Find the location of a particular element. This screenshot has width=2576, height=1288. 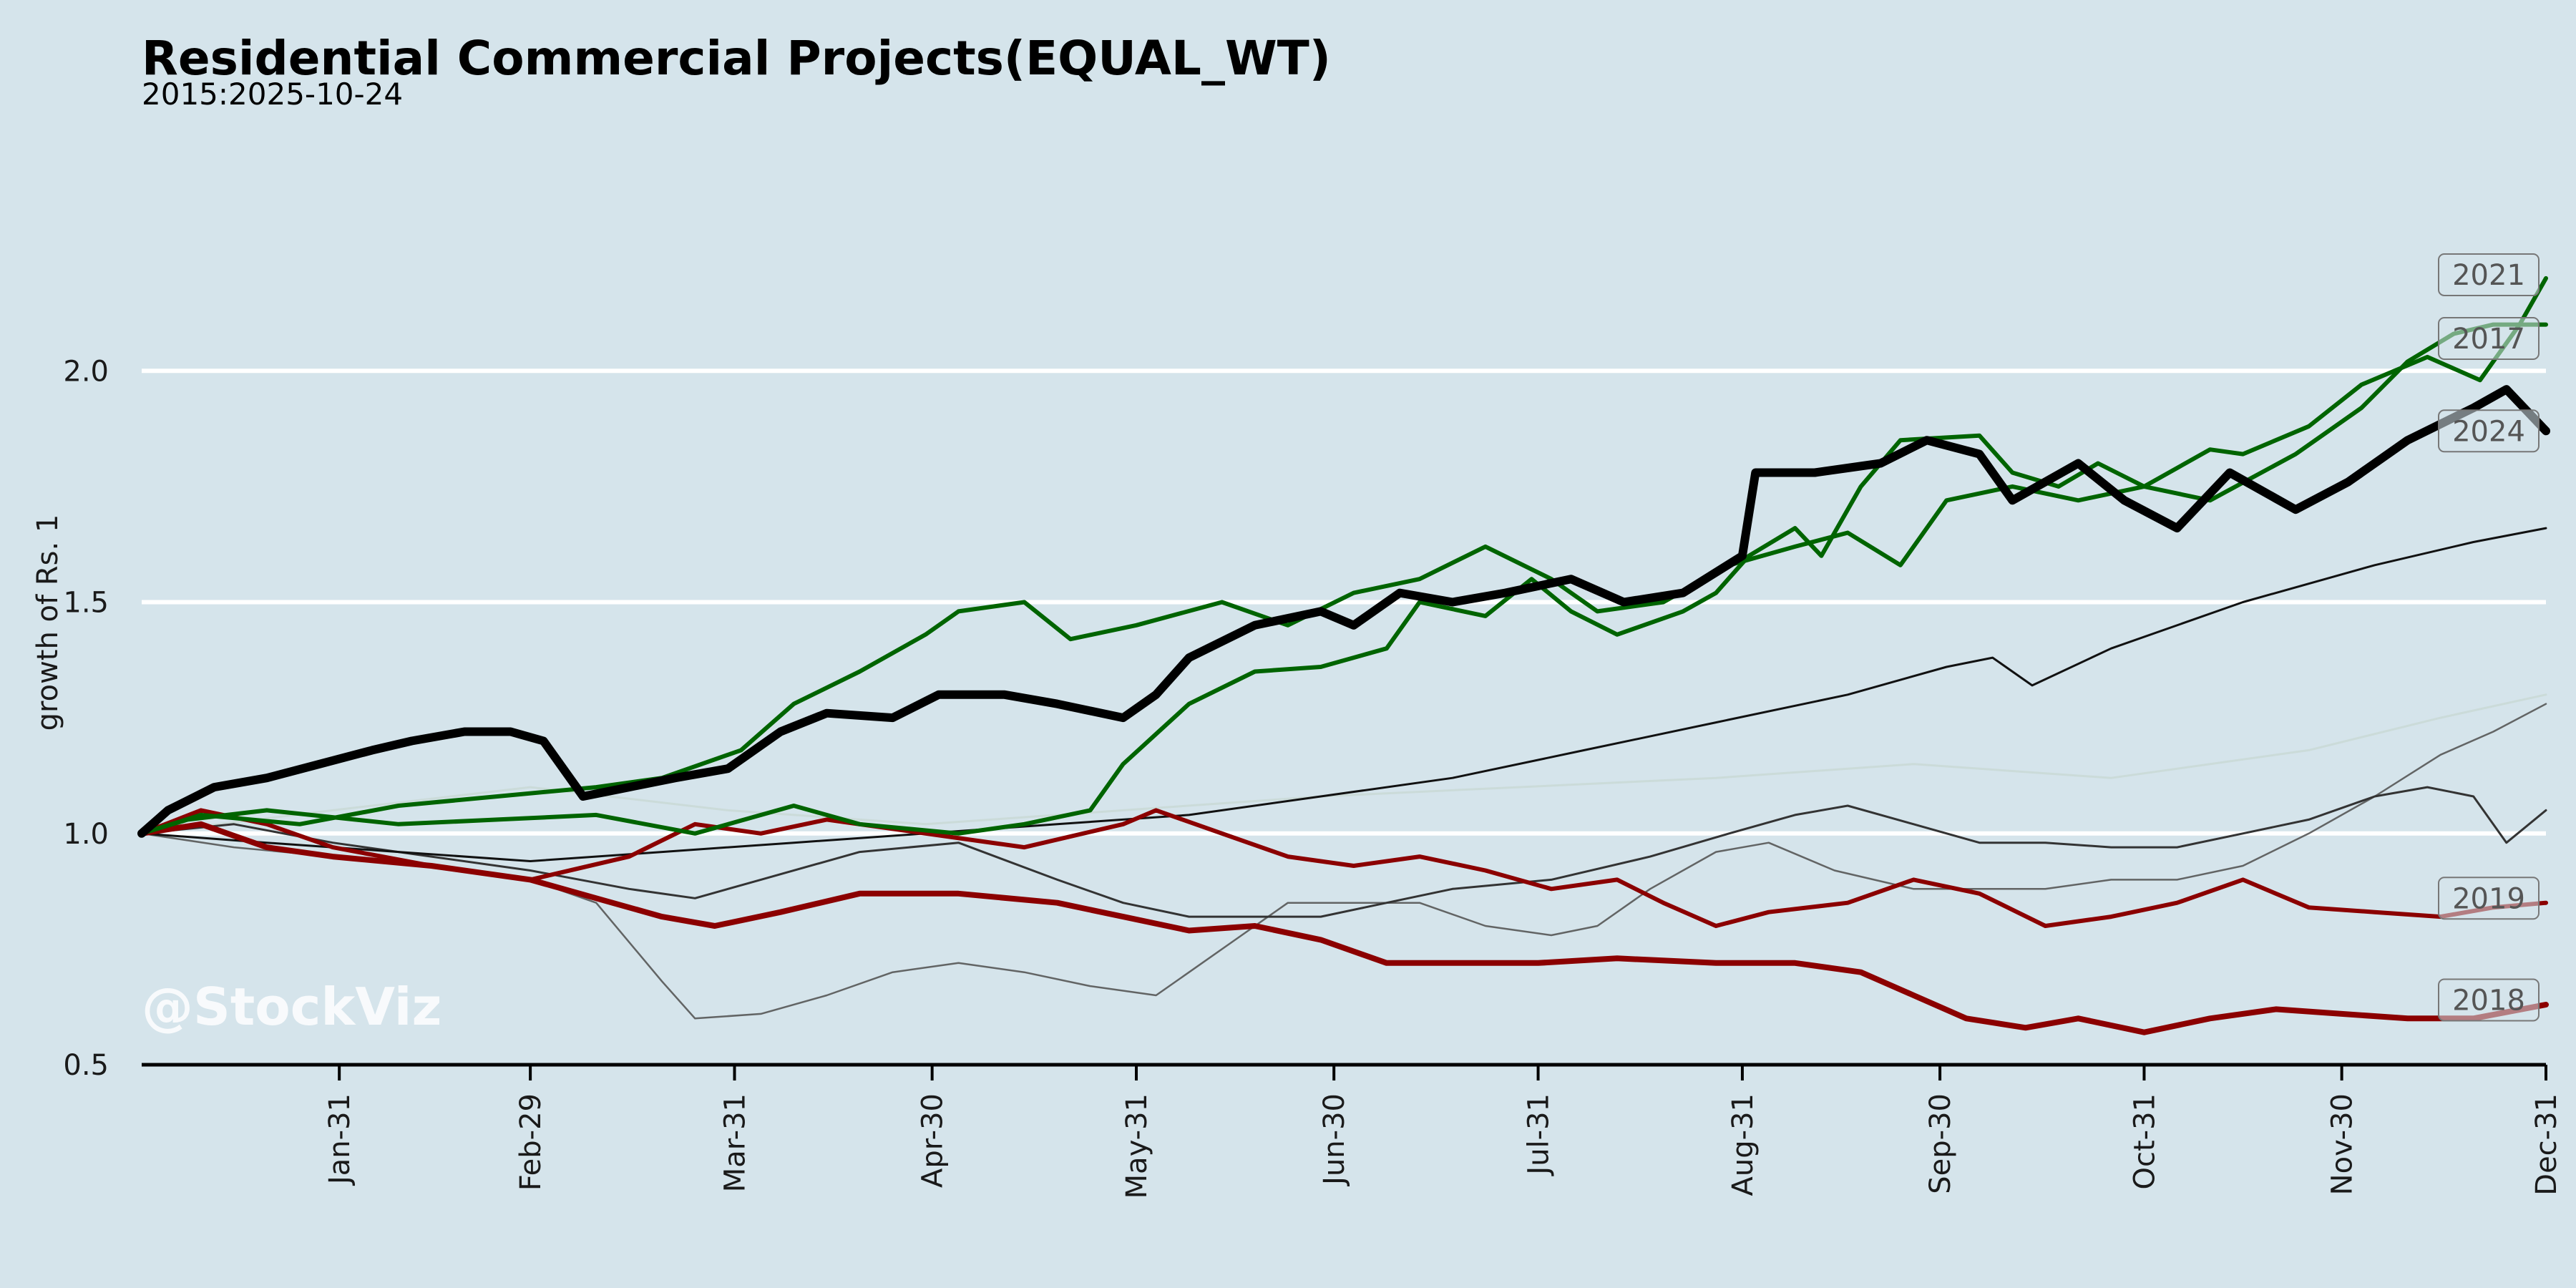

x-tick-label: Dec-31 is located at coordinates (2546, 1144).